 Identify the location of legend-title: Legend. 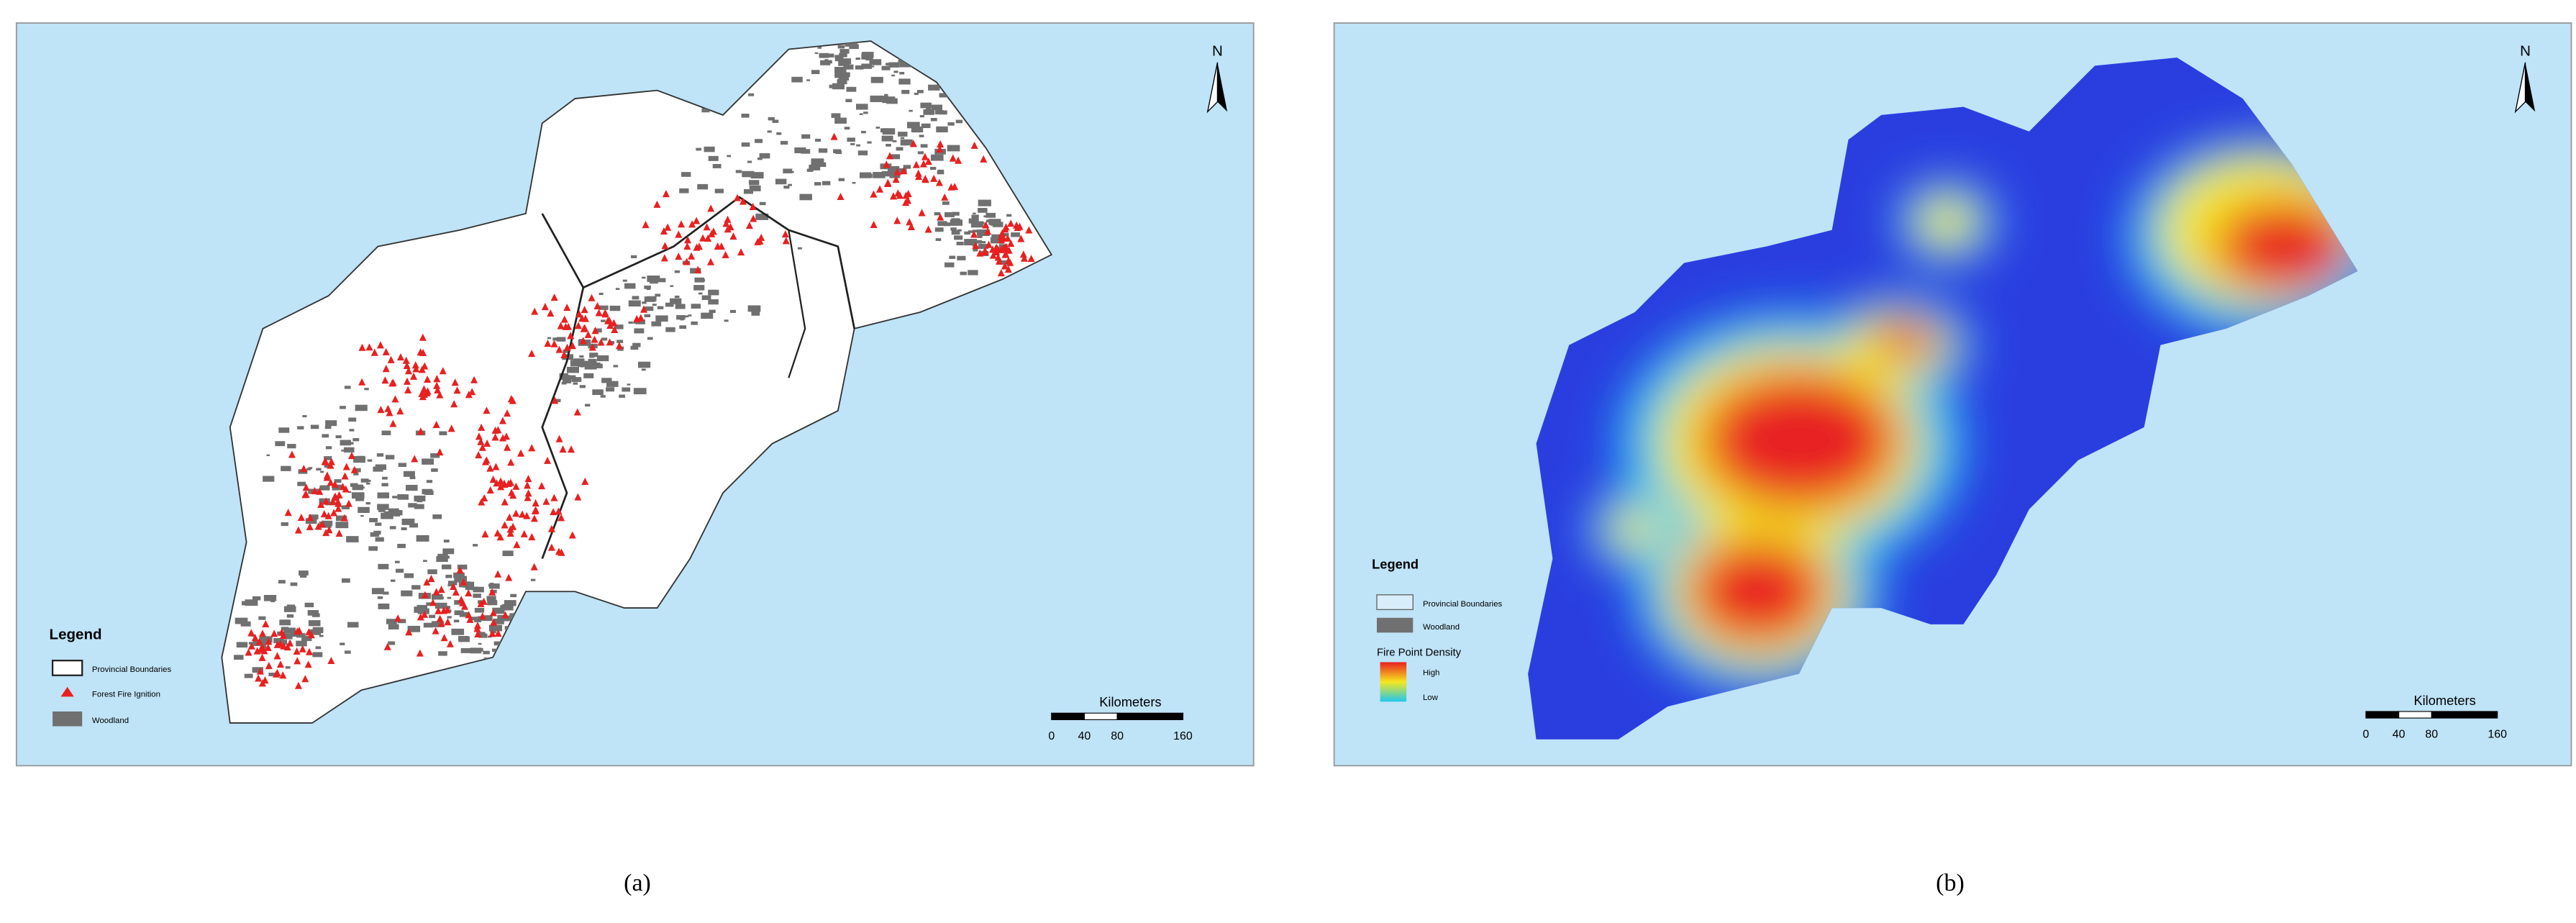
(76, 634).